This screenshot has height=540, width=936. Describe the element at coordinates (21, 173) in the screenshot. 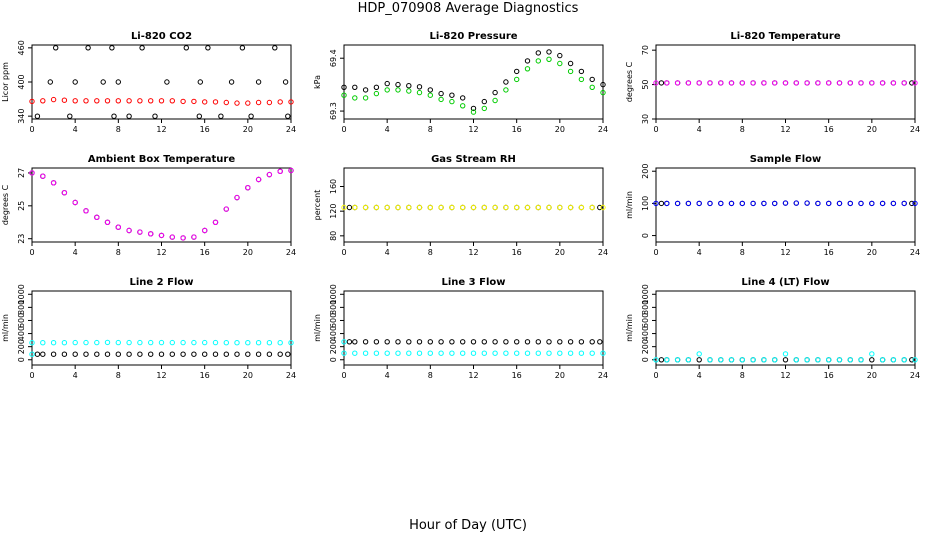

I see `y-tick-label: 27` at that location.